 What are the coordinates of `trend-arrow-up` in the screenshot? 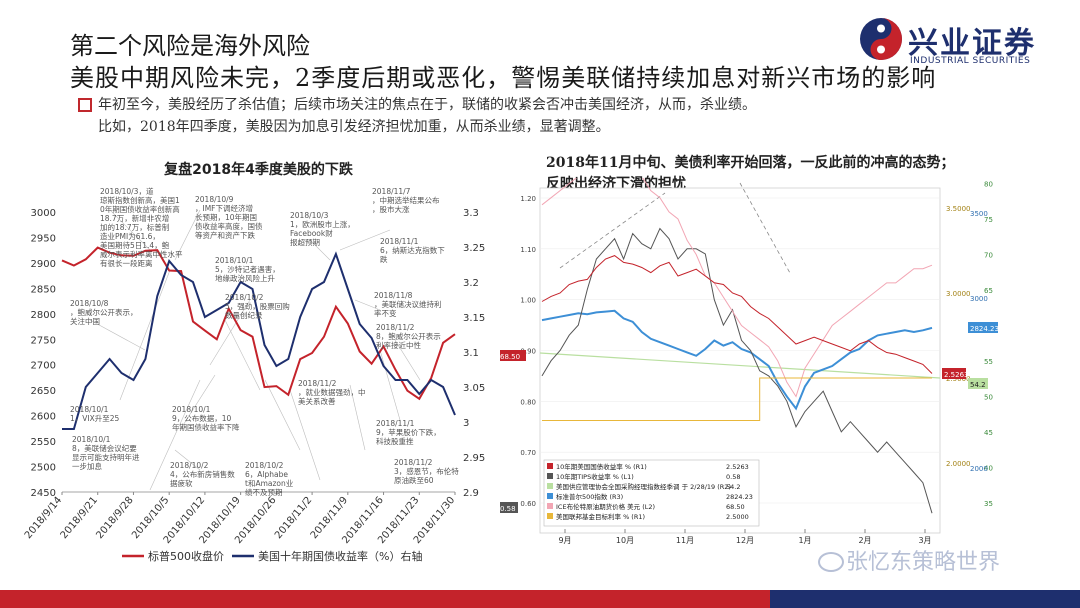 It's located at (612, 230).